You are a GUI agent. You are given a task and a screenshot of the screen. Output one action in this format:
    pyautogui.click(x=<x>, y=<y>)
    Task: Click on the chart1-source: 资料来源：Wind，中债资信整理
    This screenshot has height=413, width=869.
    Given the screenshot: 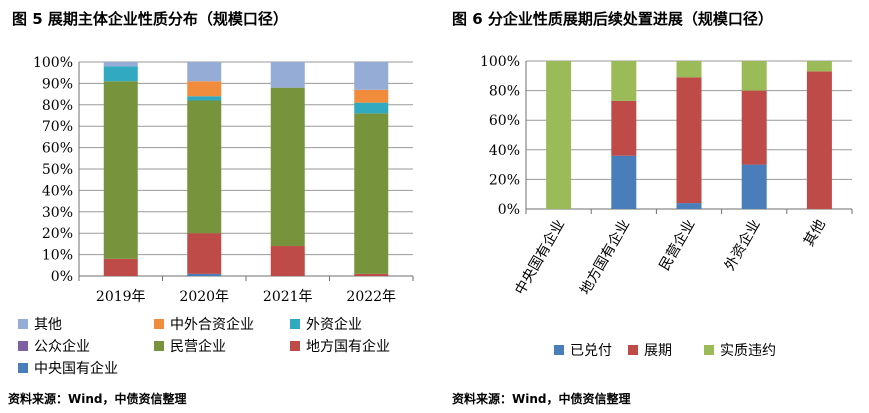 What is the action you would take?
    pyautogui.click(x=97, y=399)
    